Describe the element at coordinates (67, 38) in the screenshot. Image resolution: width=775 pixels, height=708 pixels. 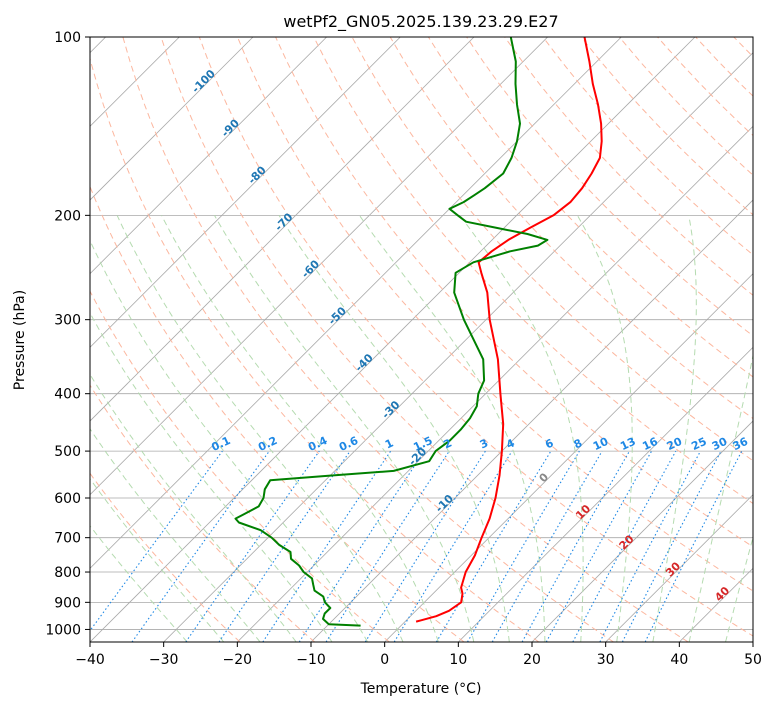
I see `y-tick-label: 100` at that location.